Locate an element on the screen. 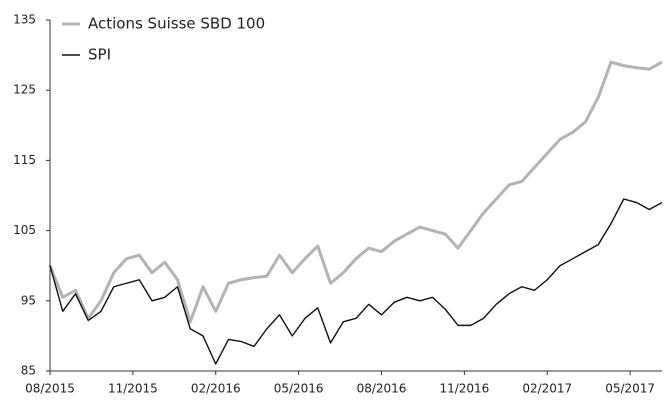  y-tick-label: 125 is located at coordinates (24, 90).